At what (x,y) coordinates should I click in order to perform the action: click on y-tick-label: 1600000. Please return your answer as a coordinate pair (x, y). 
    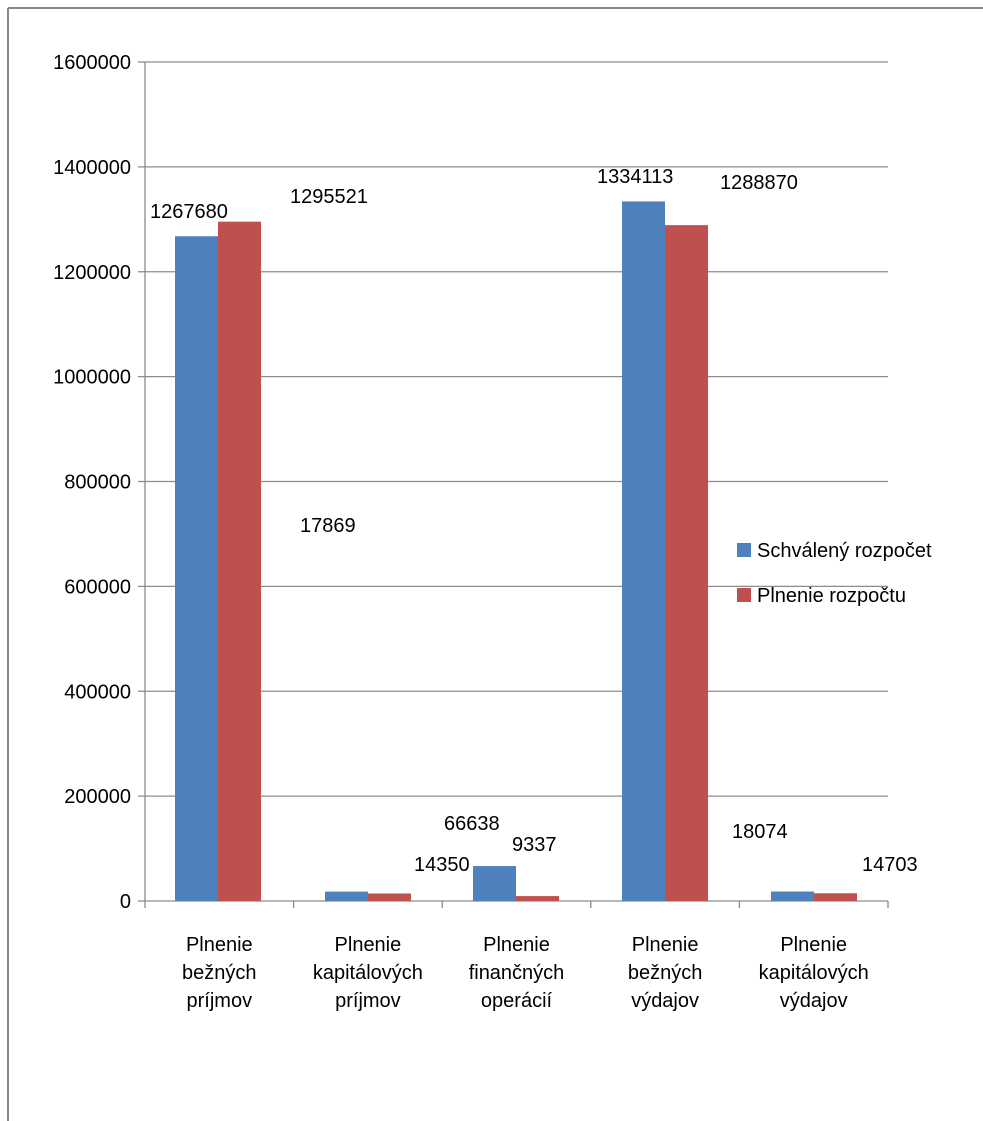
    Looking at the image, I should click on (92, 63).